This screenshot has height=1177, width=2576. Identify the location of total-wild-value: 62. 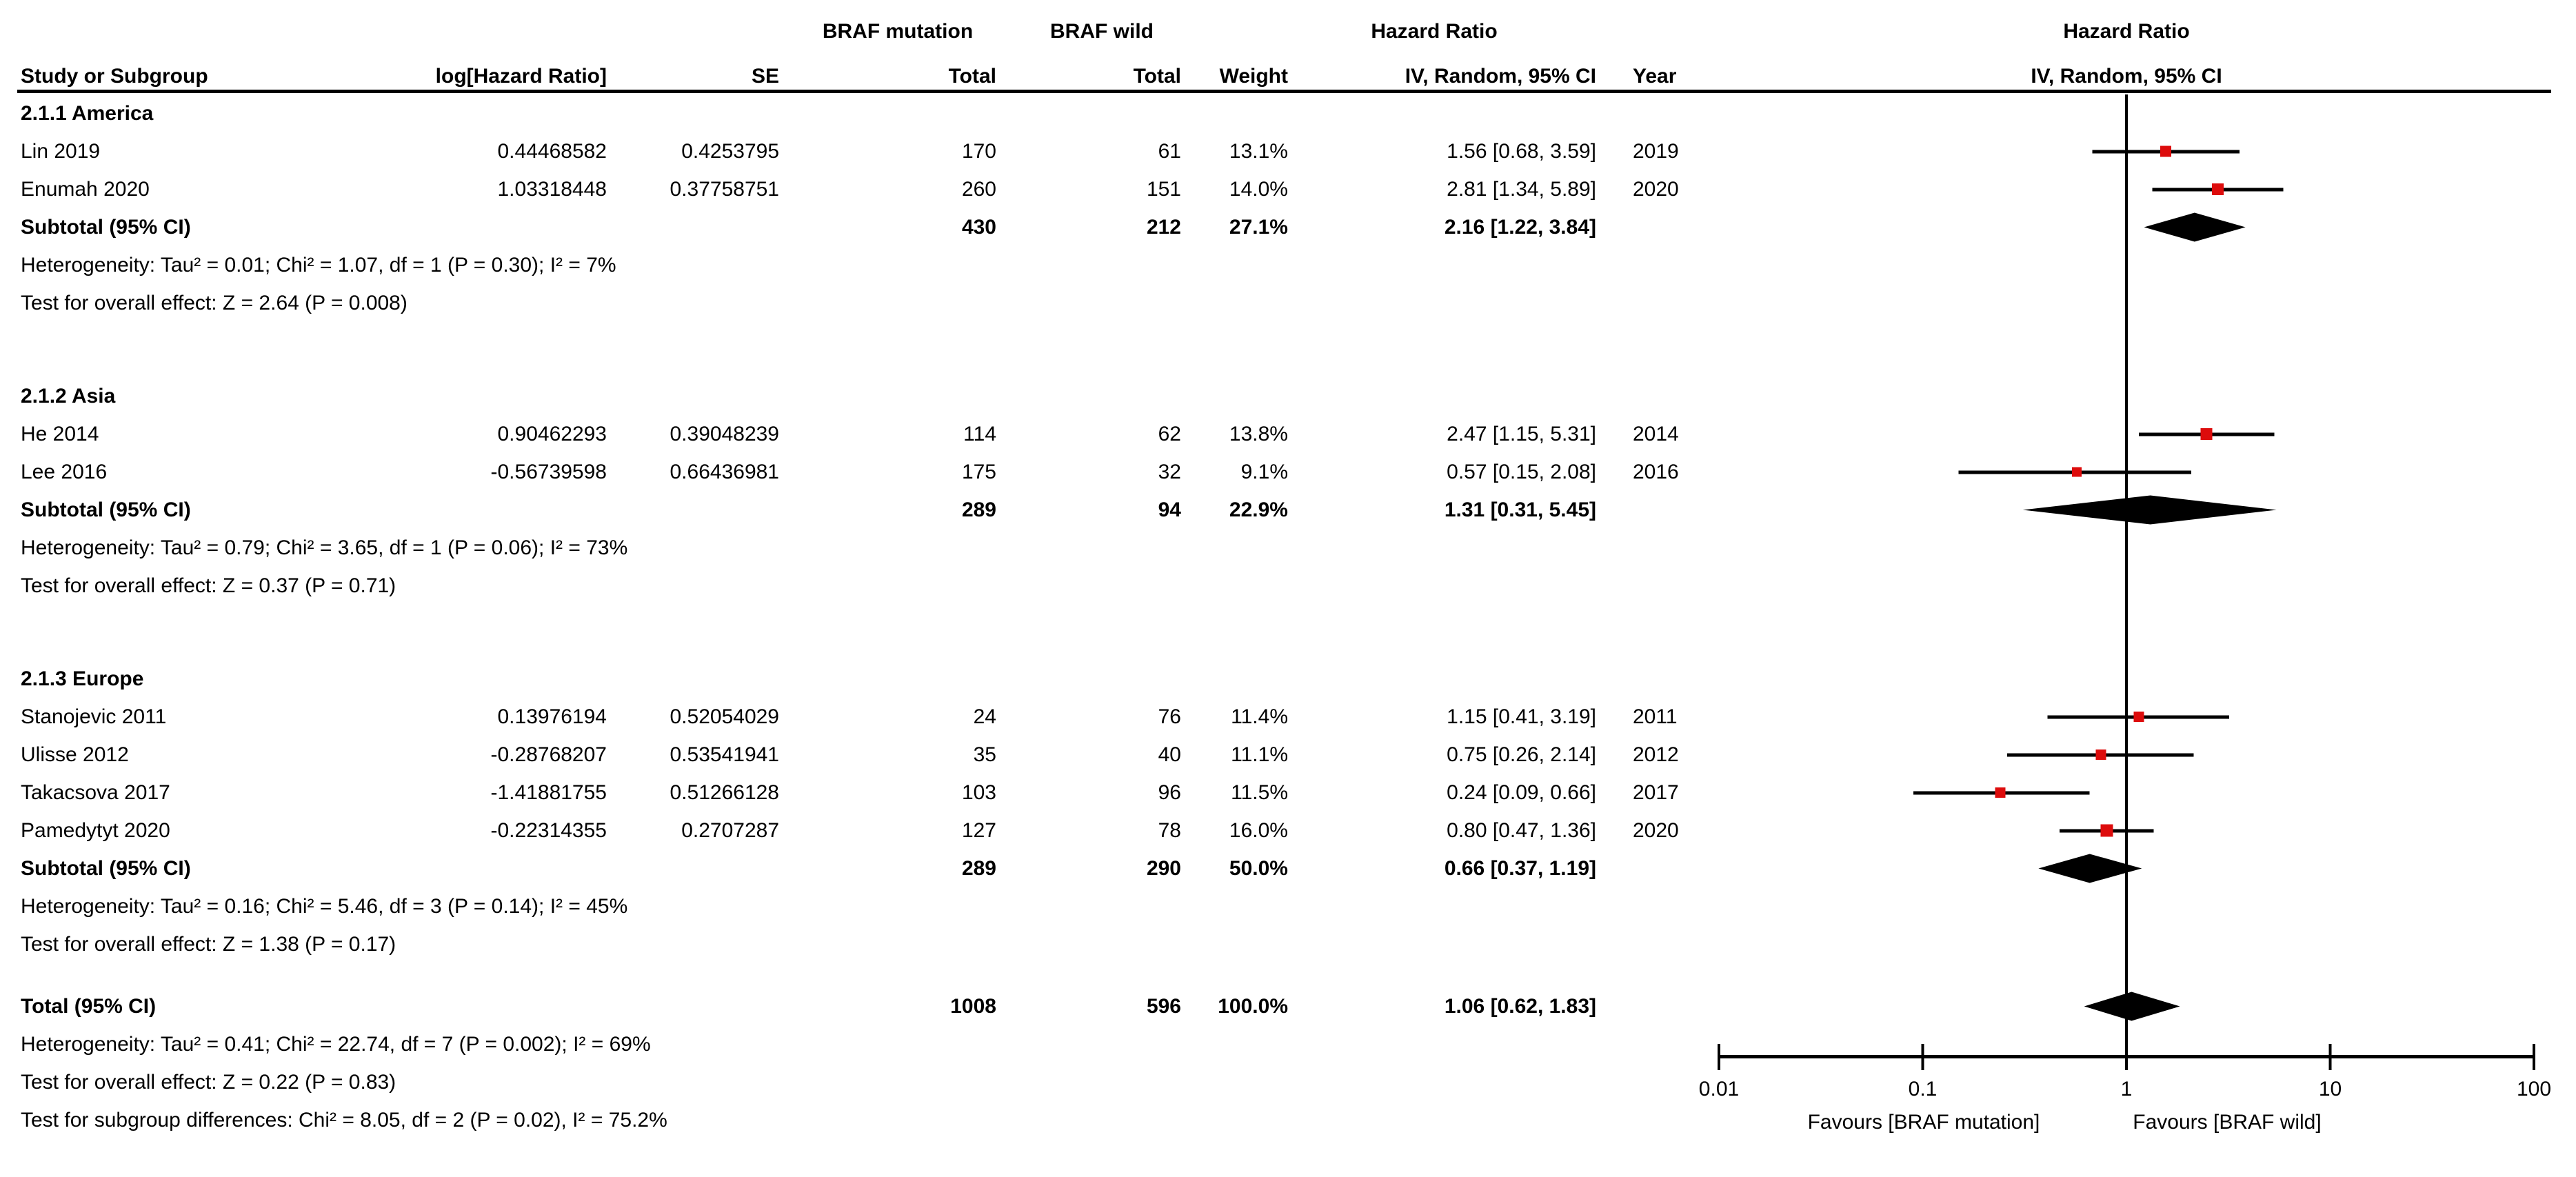
(1169, 434).